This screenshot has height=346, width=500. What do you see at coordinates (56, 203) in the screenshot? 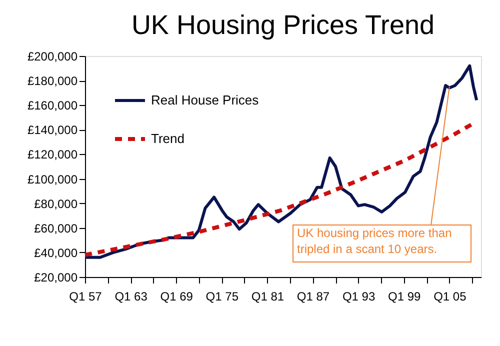
I see `y-tick-label: £80,000` at bounding box center [56, 203].